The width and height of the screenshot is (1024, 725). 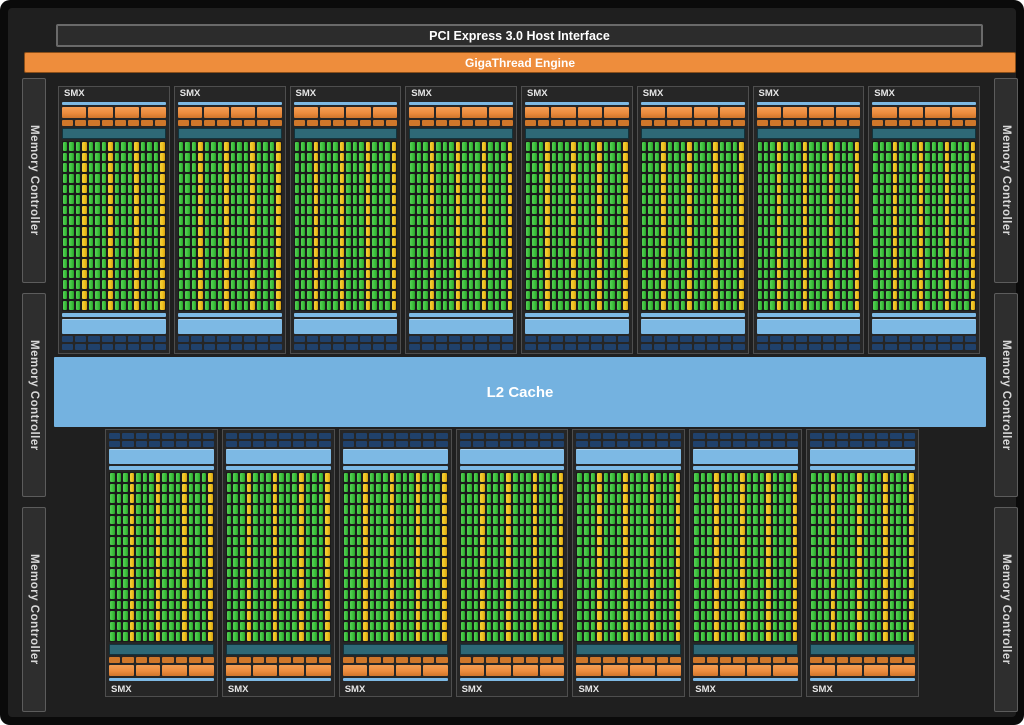 What do you see at coordinates (863, 444) in the screenshot?
I see `navy-block-row` at bounding box center [863, 444].